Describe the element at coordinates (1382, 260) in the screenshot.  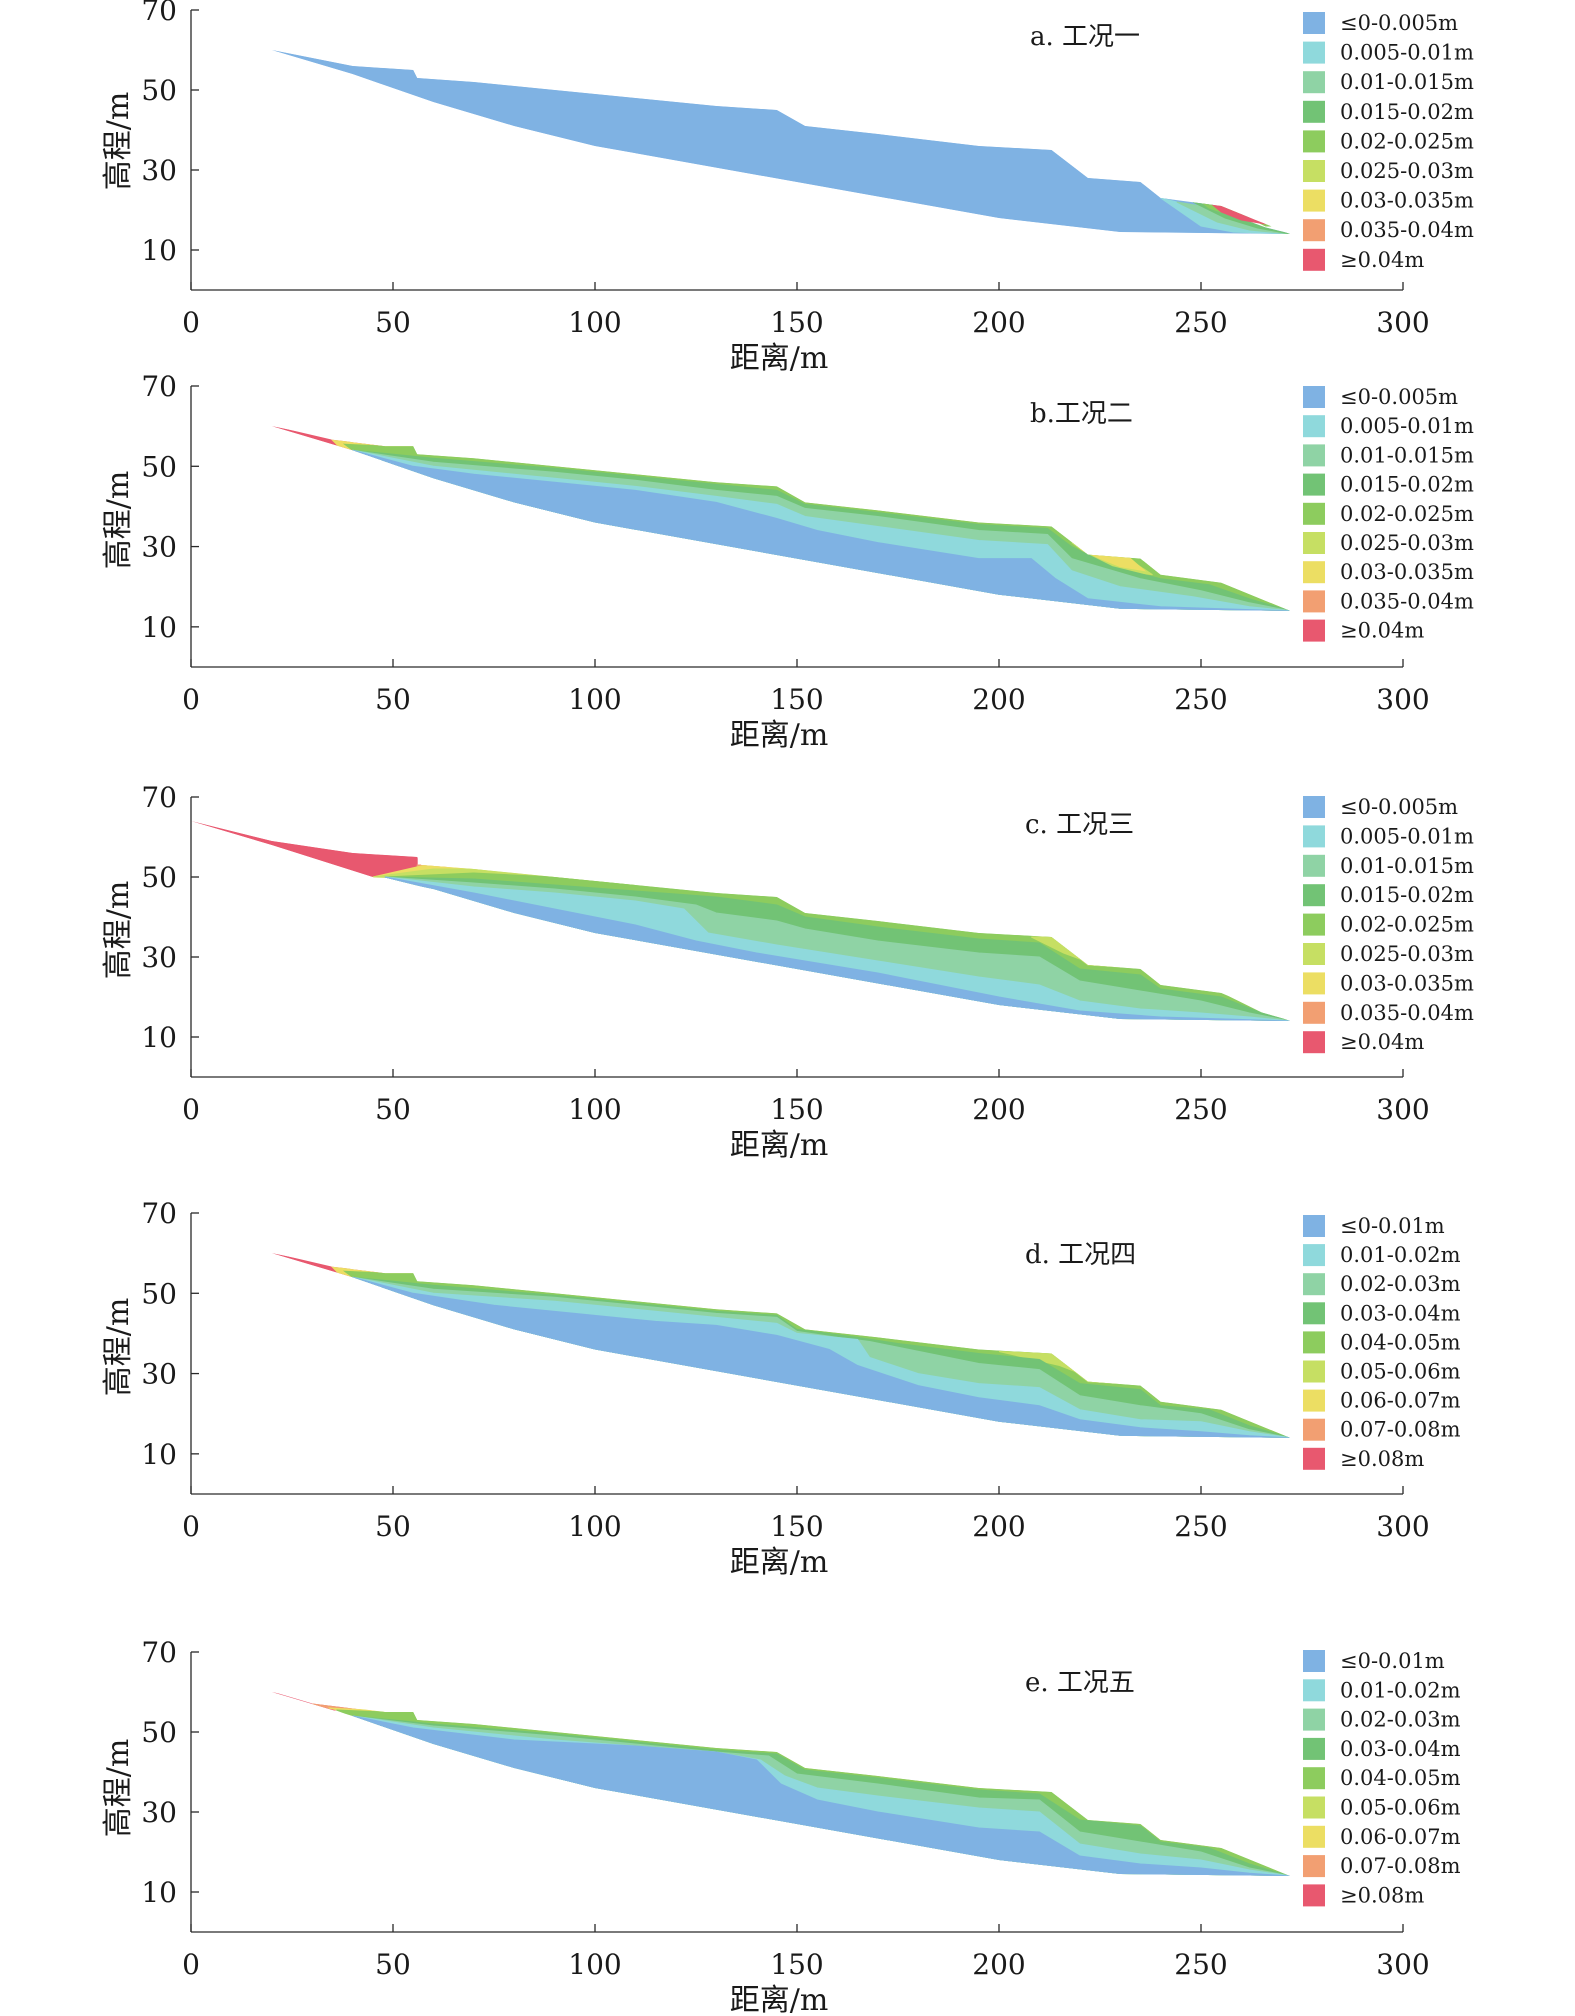
I see `legend-label: ≥0.04m` at that location.